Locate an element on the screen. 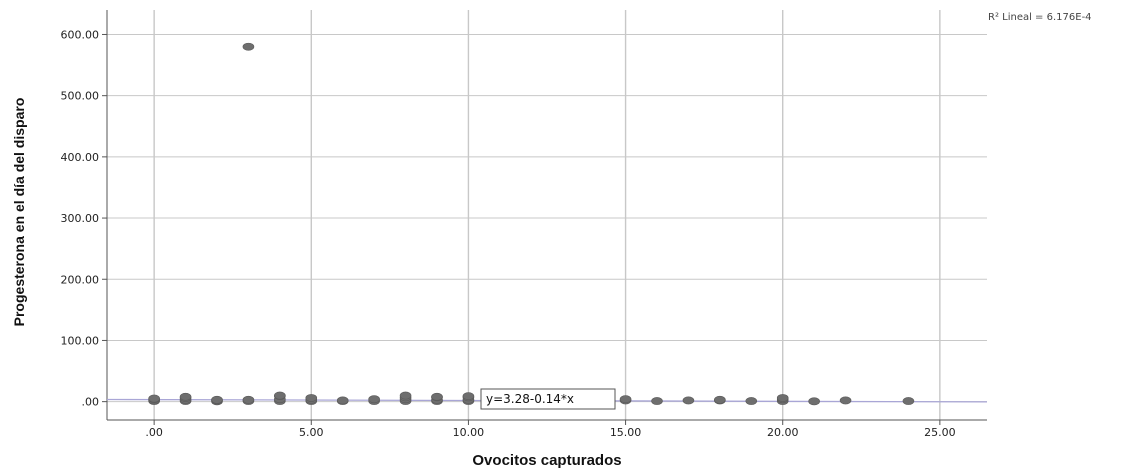 This screenshot has height=470, width=1144. fit-equation-box: y=3.28-0.14*x is located at coordinates (548, 399).